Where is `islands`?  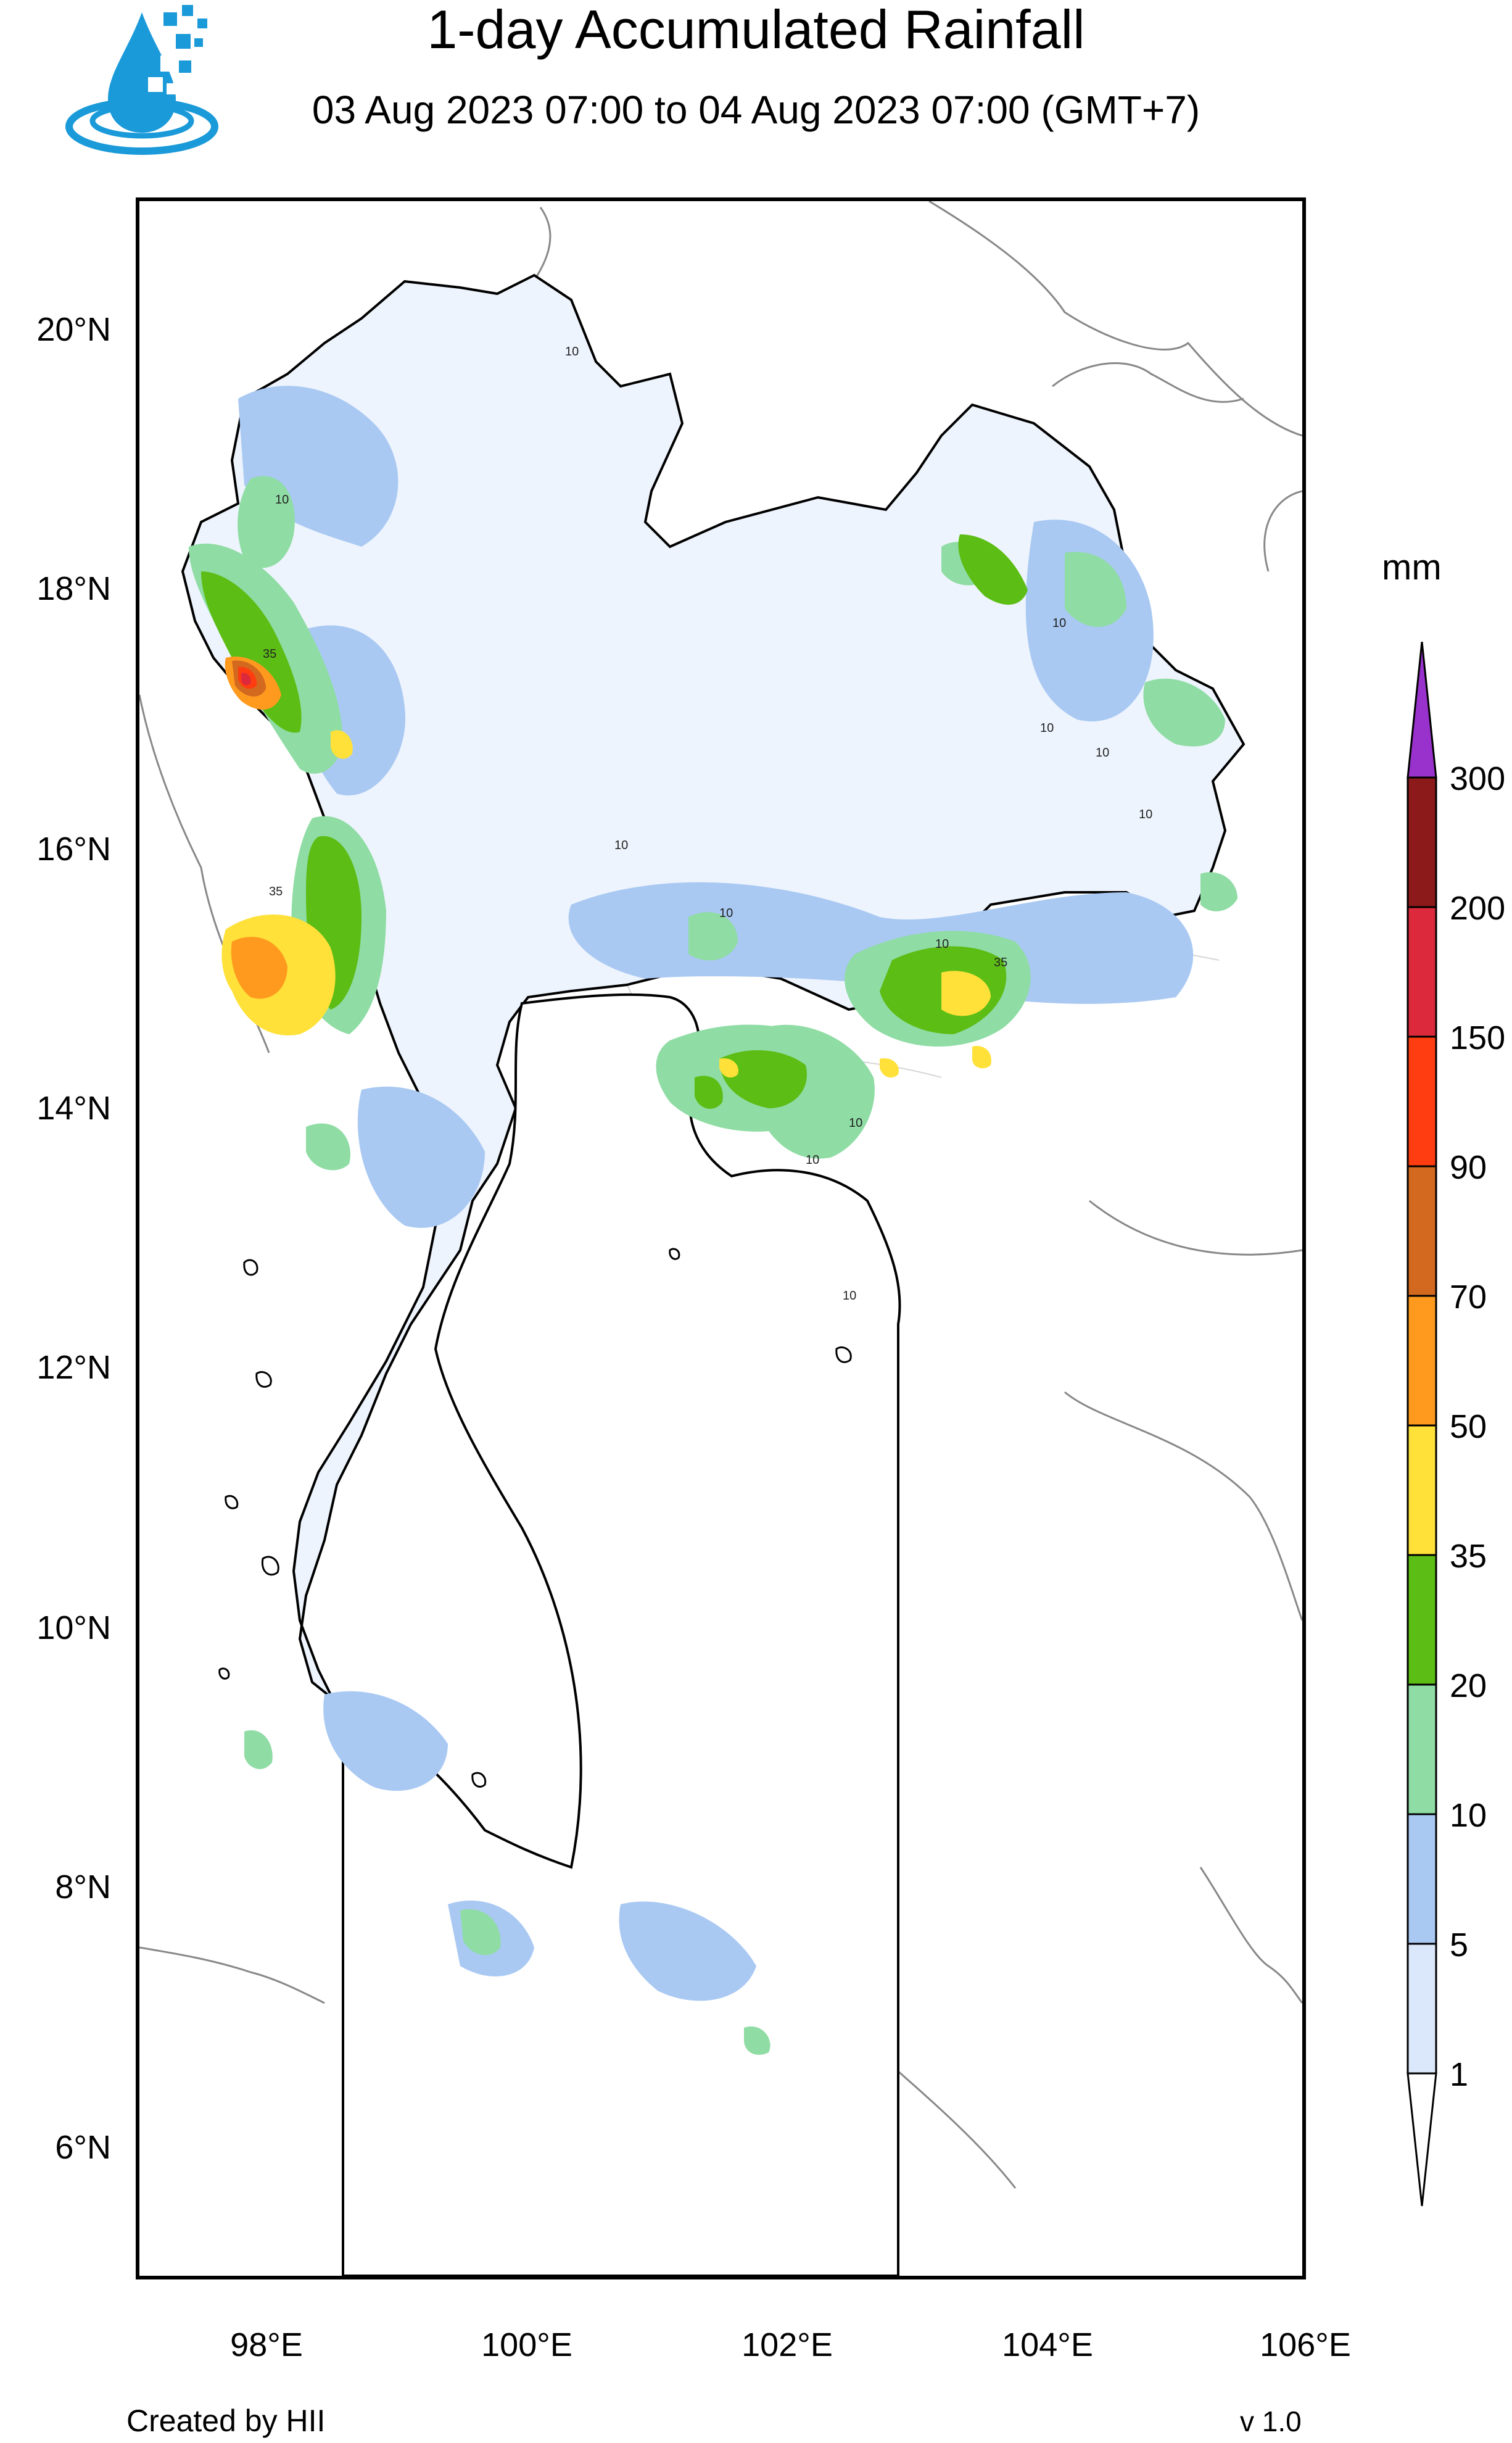 islands is located at coordinates (535, 1518).